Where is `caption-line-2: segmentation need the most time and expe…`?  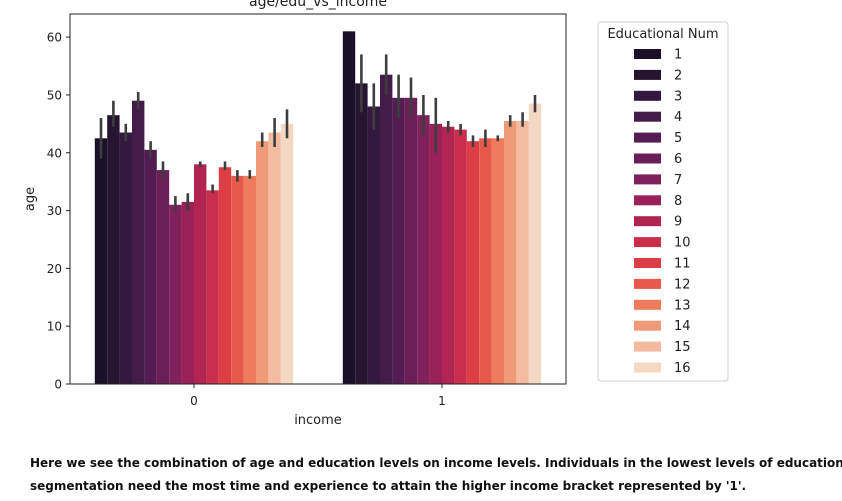 caption-line-2: segmentation need the most time and expe… is located at coordinates (388, 486).